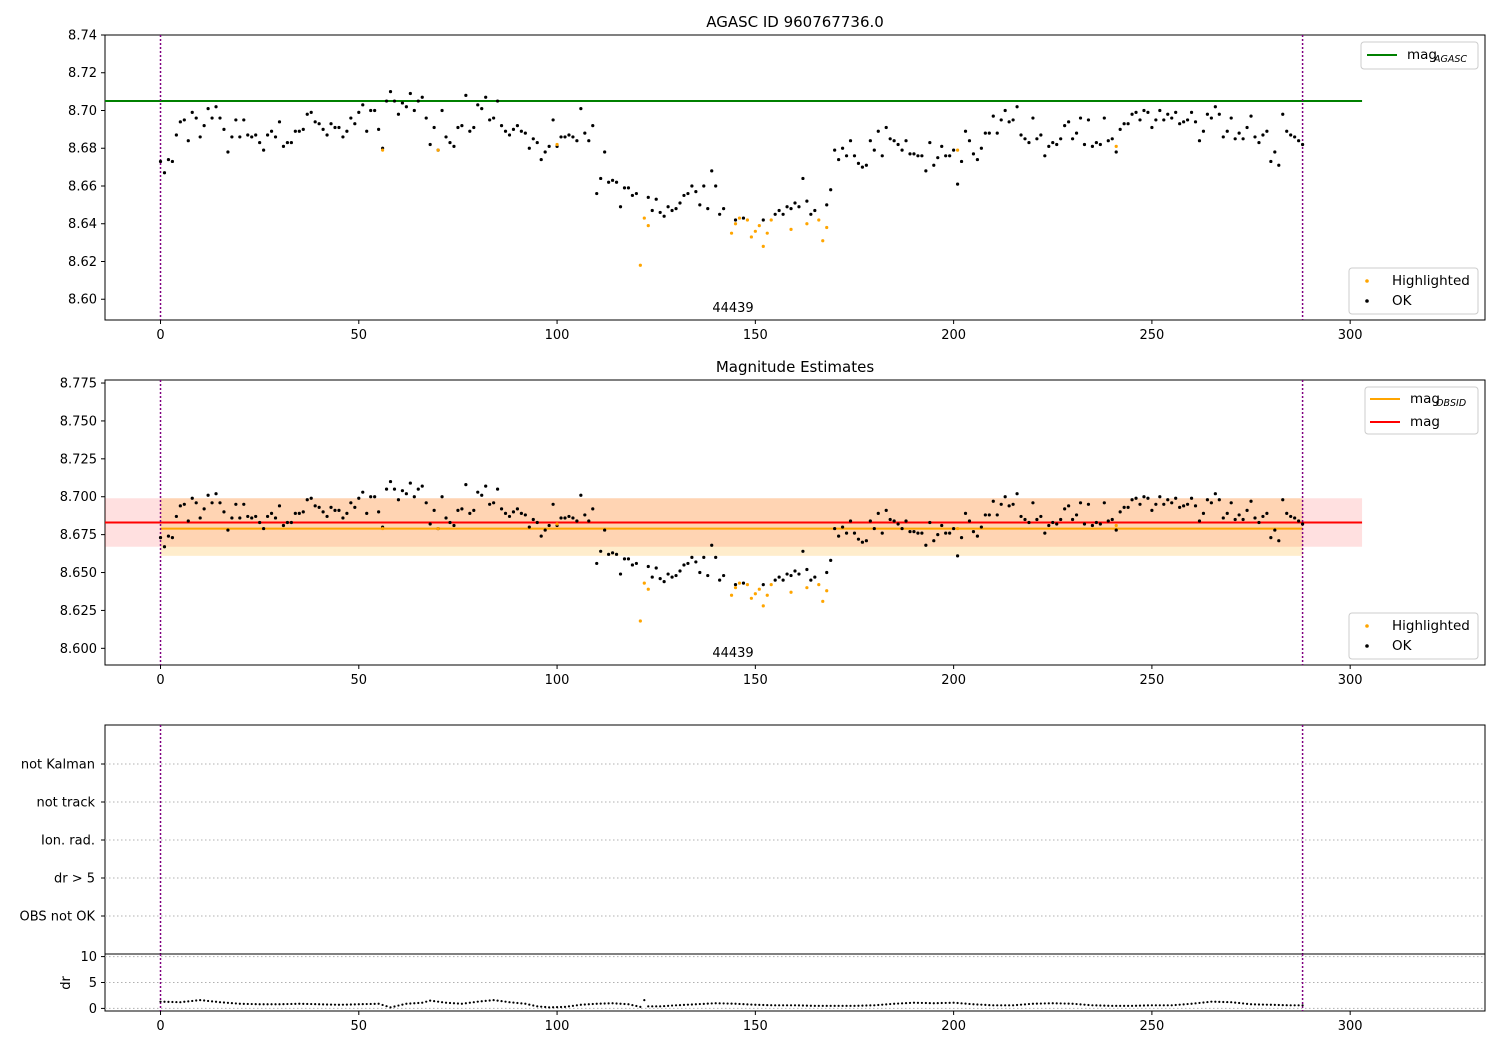 This screenshot has height=1050, width=1500. What do you see at coordinates (772, 992) in the screenshot?
I see `dr-panel: 0 50 100 150 200 250 300 0 5 10 dr` at bounding box center [772, 992].